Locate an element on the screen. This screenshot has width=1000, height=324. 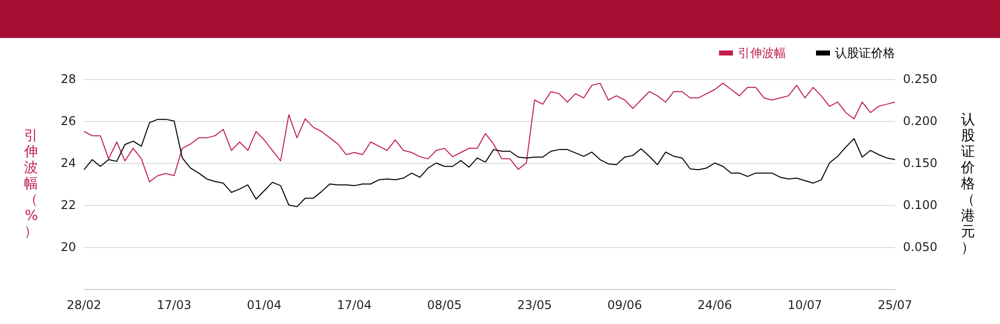
x-tick-label: 25/07 is located at coordinates (895, 305).